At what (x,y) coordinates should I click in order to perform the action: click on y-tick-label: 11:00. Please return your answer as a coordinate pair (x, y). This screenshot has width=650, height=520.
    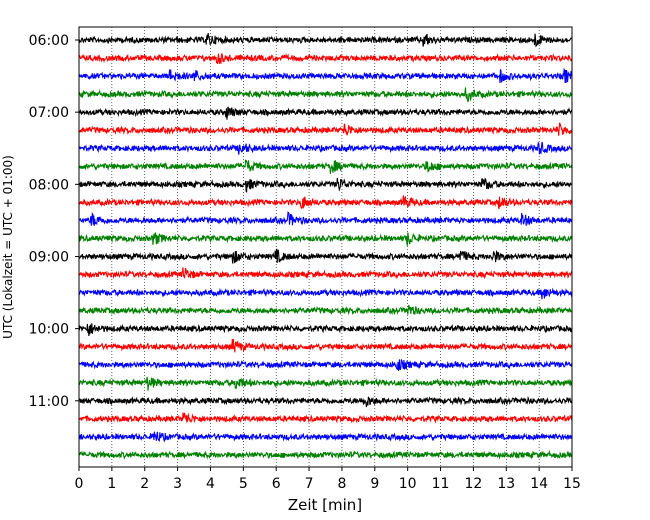
    Looking at the image, I should click on (49, 402).